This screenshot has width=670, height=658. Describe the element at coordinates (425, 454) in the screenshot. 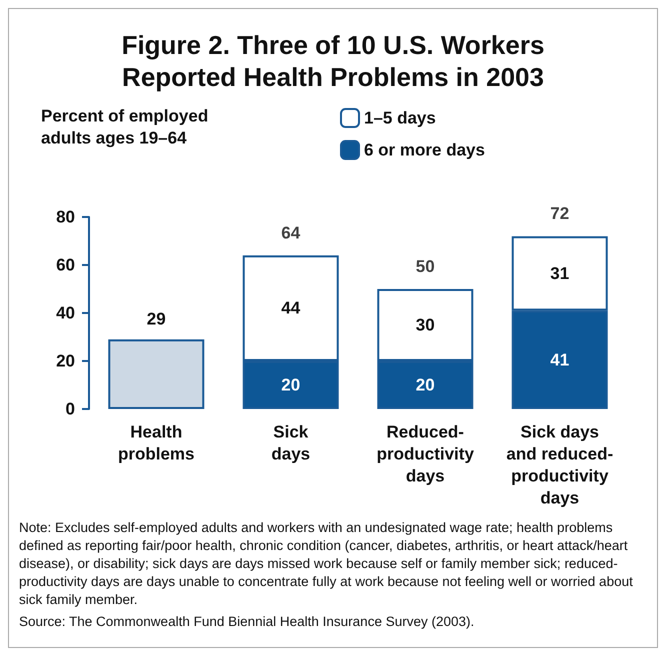

I see `x-tick-label: Reduced- productivity days` at that location.